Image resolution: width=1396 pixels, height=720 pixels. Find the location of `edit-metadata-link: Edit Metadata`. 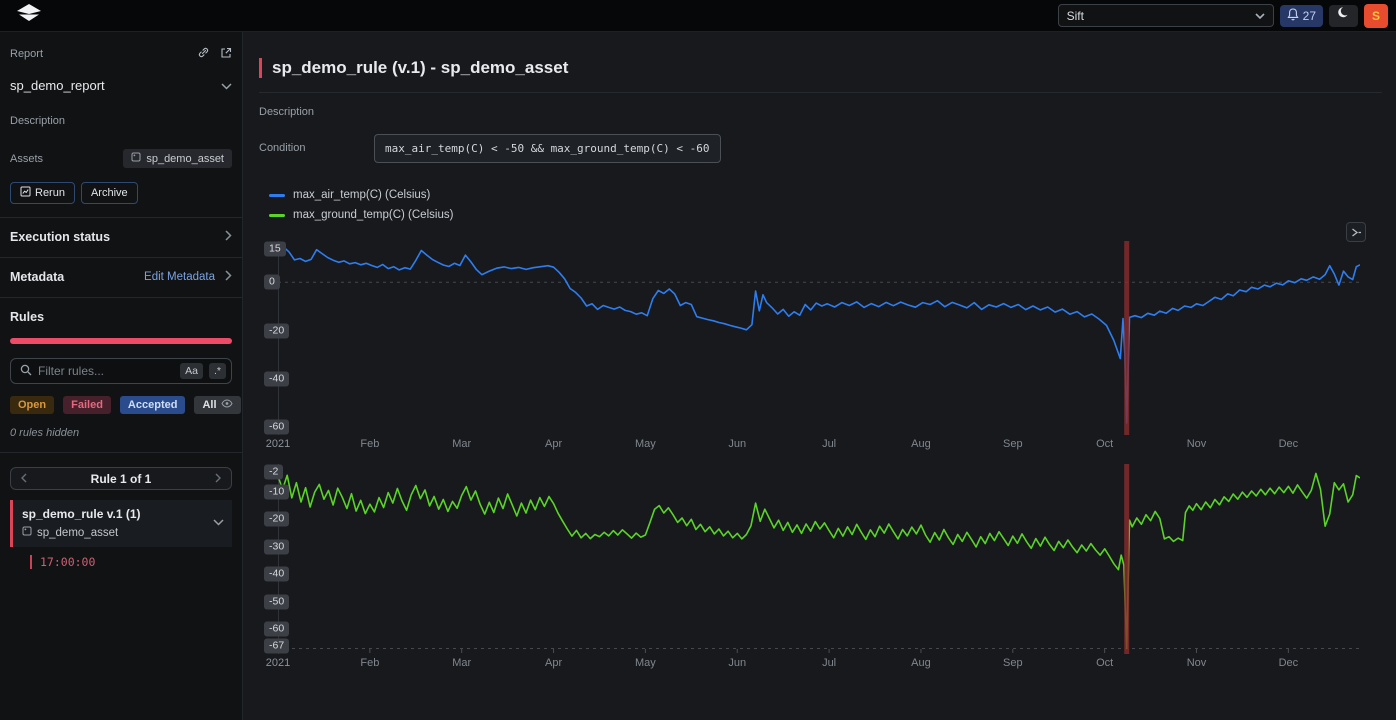

edit-metadata-link: Edit Metadata is located at coordinates (179, 277).